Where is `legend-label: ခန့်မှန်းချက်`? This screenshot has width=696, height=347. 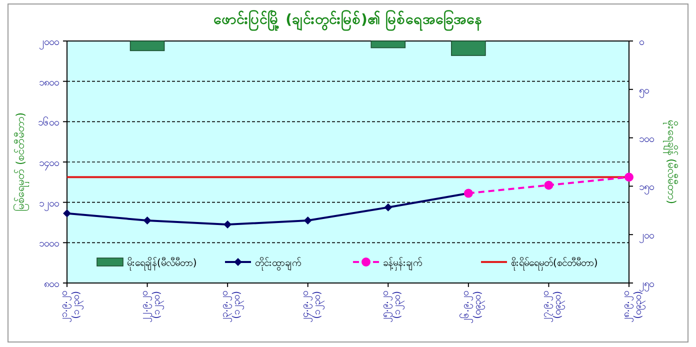
legend-label: ခန့်မှန်းချက် is located at coordinates (402, 263).